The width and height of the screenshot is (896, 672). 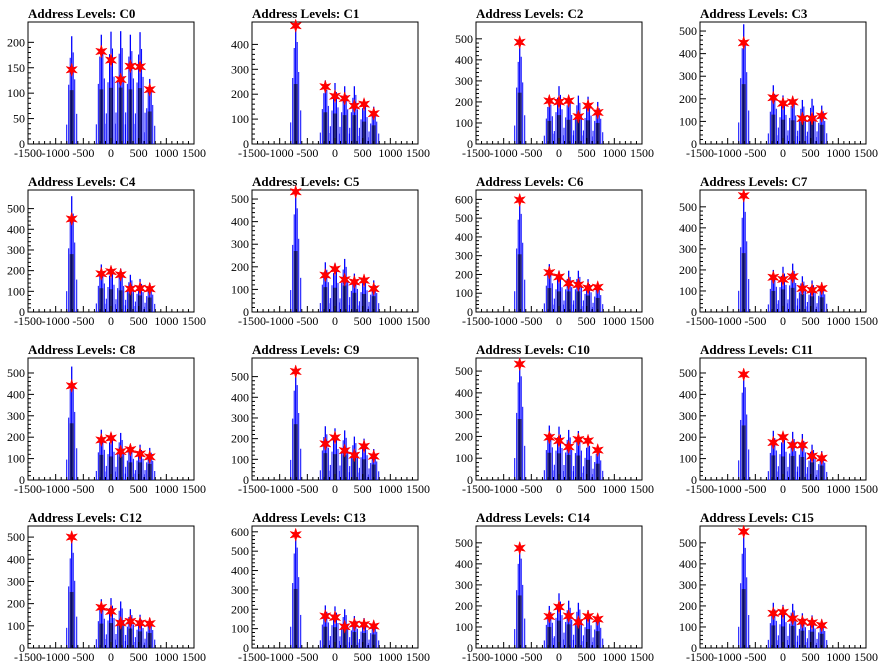 What do you see at coordinates (757, 517) in the screenshot?
I see `chart-title: Address Levels: C15` at bounding box center [757, 517].